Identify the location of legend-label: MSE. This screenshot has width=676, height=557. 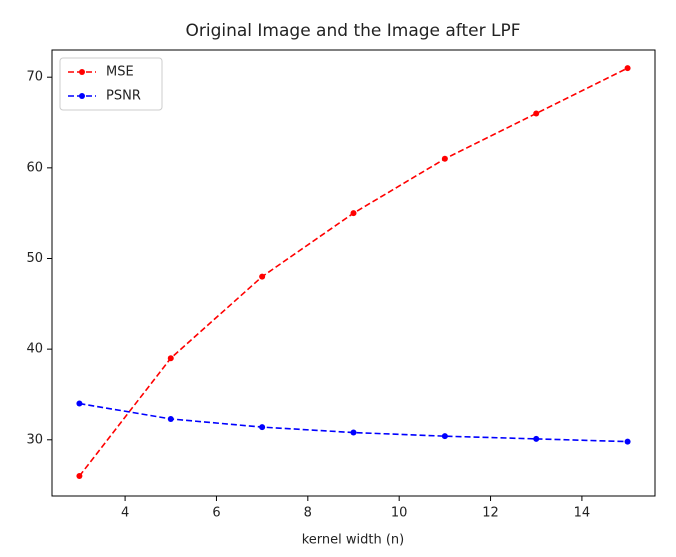
(120, 72).